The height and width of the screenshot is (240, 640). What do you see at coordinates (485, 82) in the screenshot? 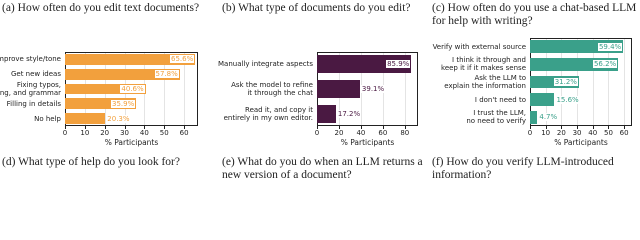
I see `category-label: Ask the LLM to explain the information` at bounding box center [485, 82].